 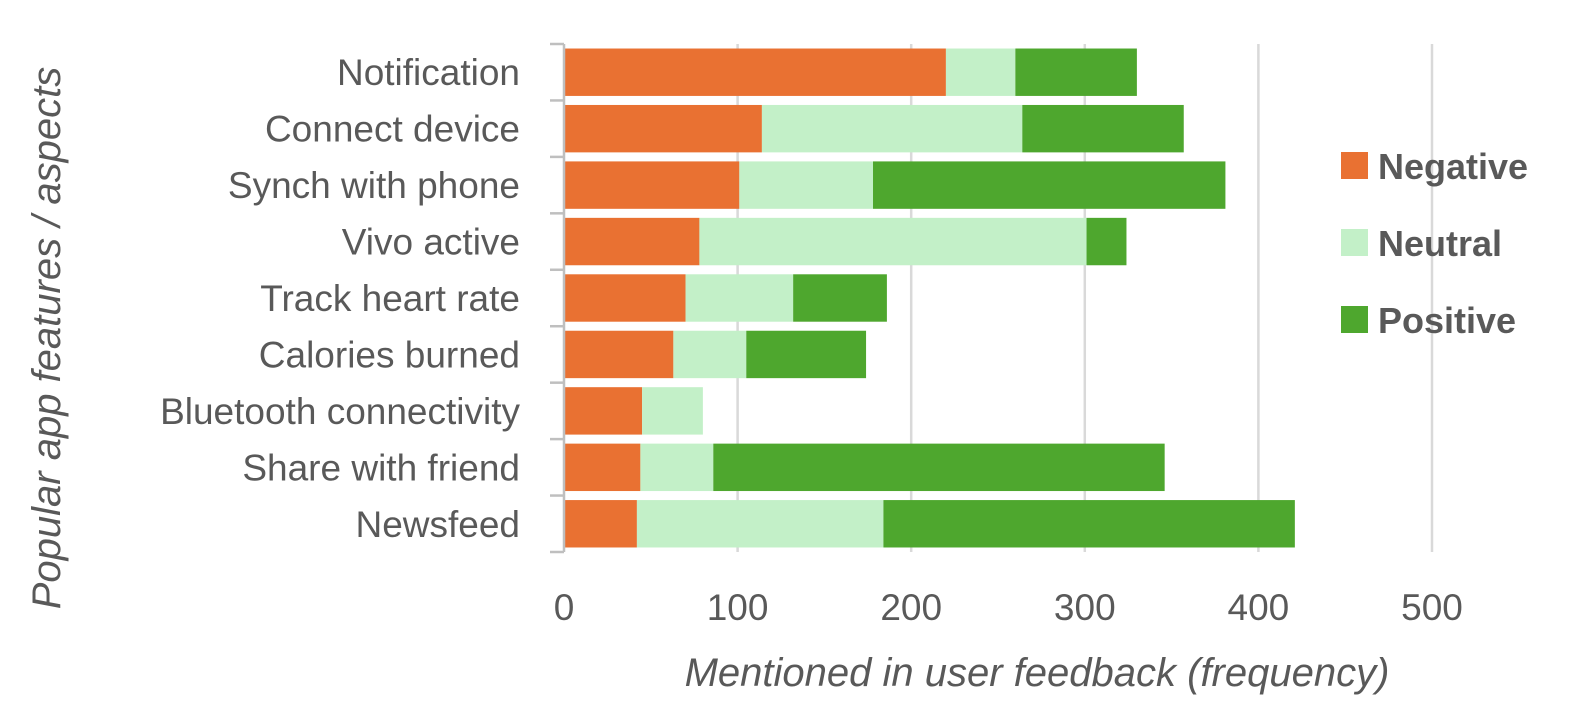 I want to click on legend-swatch-neutral, so click(x=1354, y=242).